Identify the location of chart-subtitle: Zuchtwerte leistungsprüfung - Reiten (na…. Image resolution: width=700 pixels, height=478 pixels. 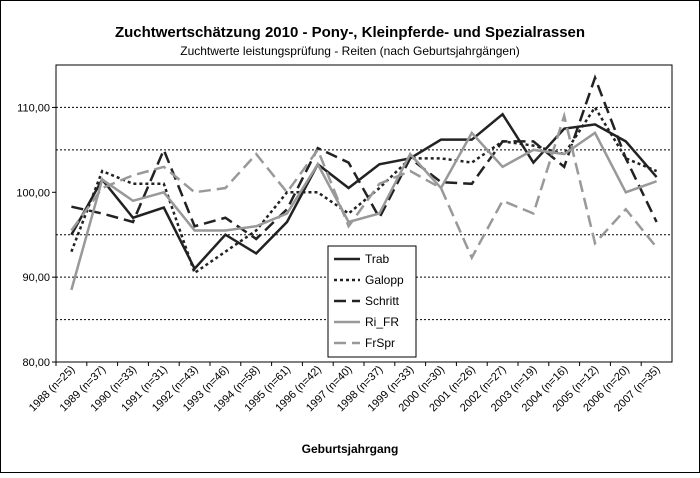
(350, 51).